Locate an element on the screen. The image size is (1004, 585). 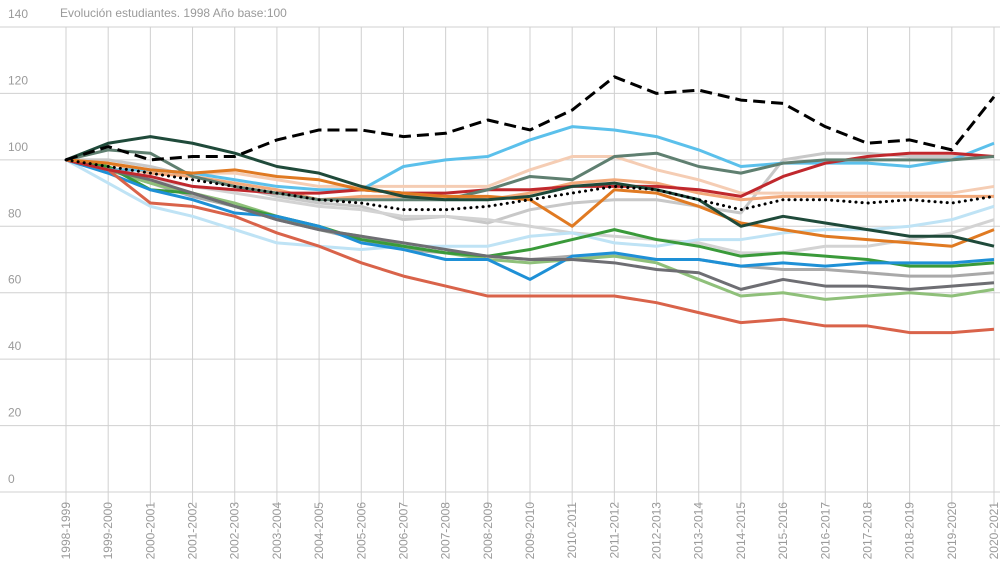
x-tick-label: 2012-2013 is located at coordinates (657, 531).